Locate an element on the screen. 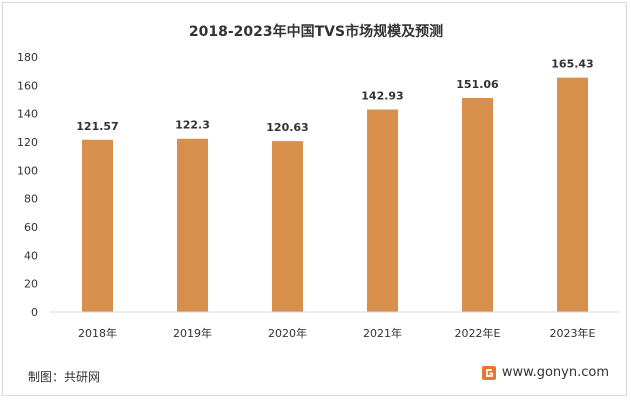  chart-title: 2018-2023年中国TVS市场规模及预测 is located at coordinates (316, 31).